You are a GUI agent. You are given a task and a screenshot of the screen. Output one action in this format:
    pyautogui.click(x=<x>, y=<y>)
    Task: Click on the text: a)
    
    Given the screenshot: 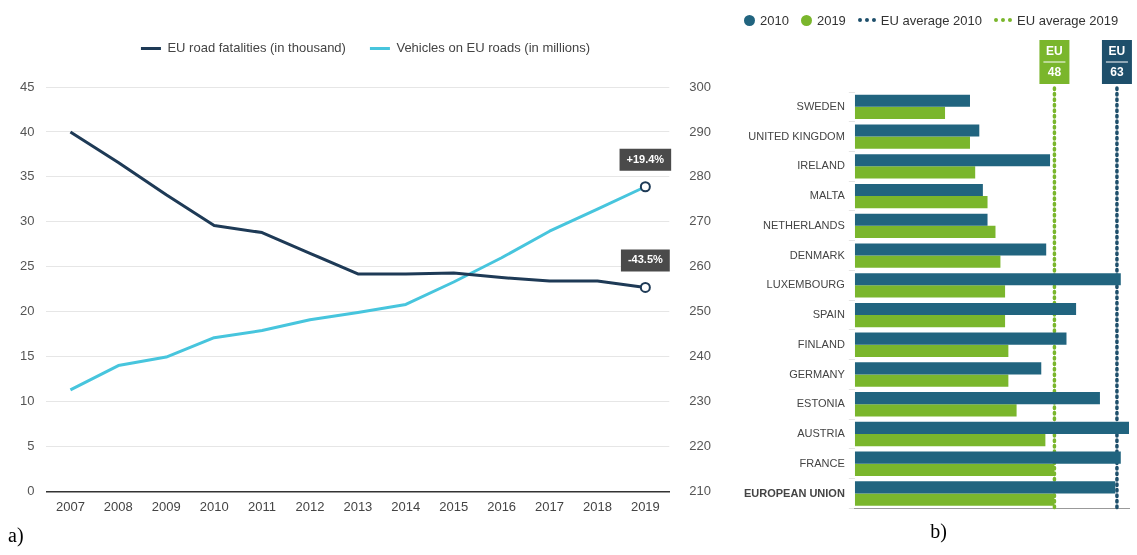 What is the action you would take?
    pyautogui.click(x=16, y=535)
    